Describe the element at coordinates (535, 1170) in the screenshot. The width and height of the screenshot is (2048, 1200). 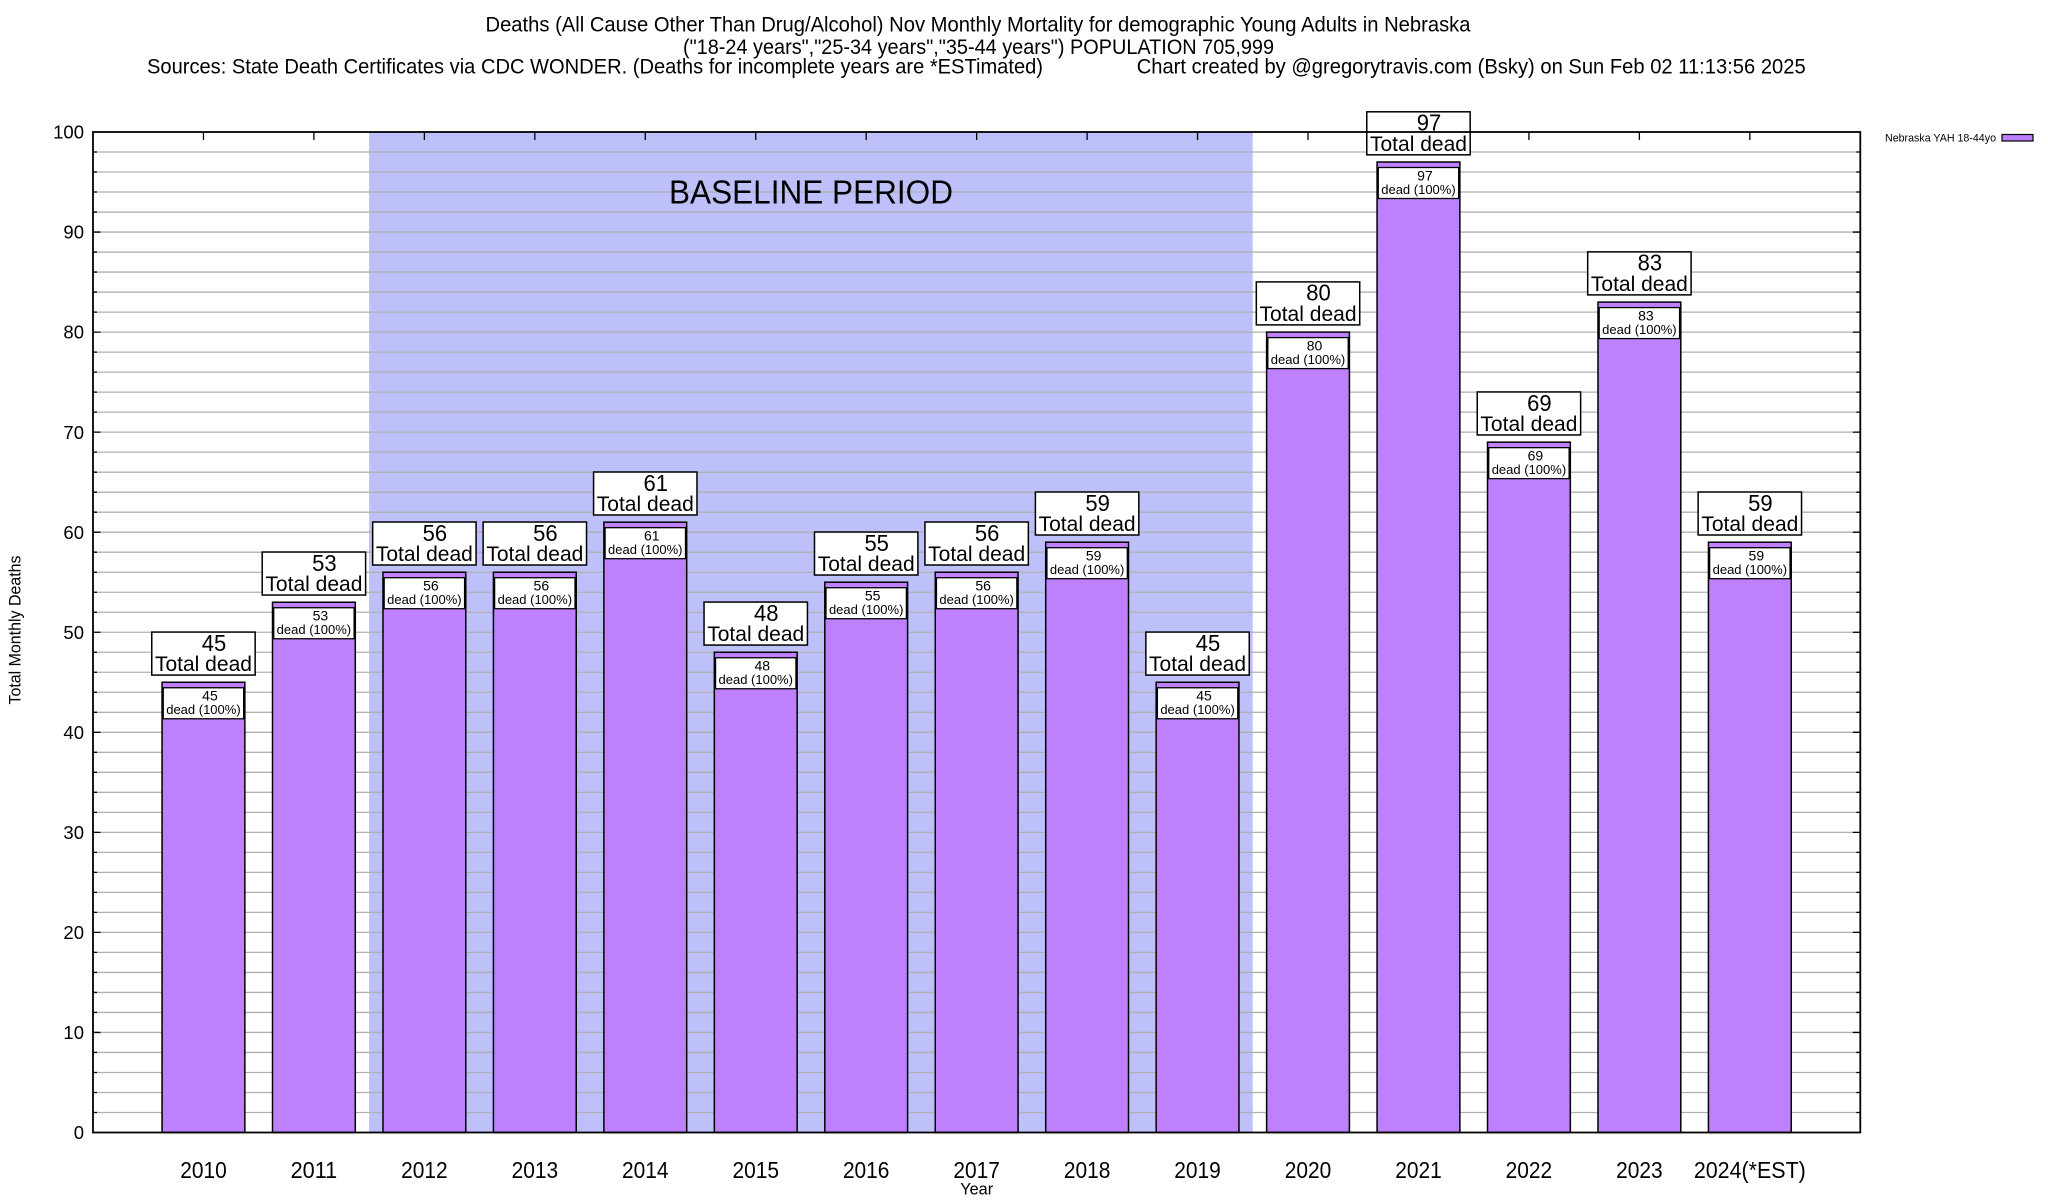
I see `svg-text: 2013` at that location.